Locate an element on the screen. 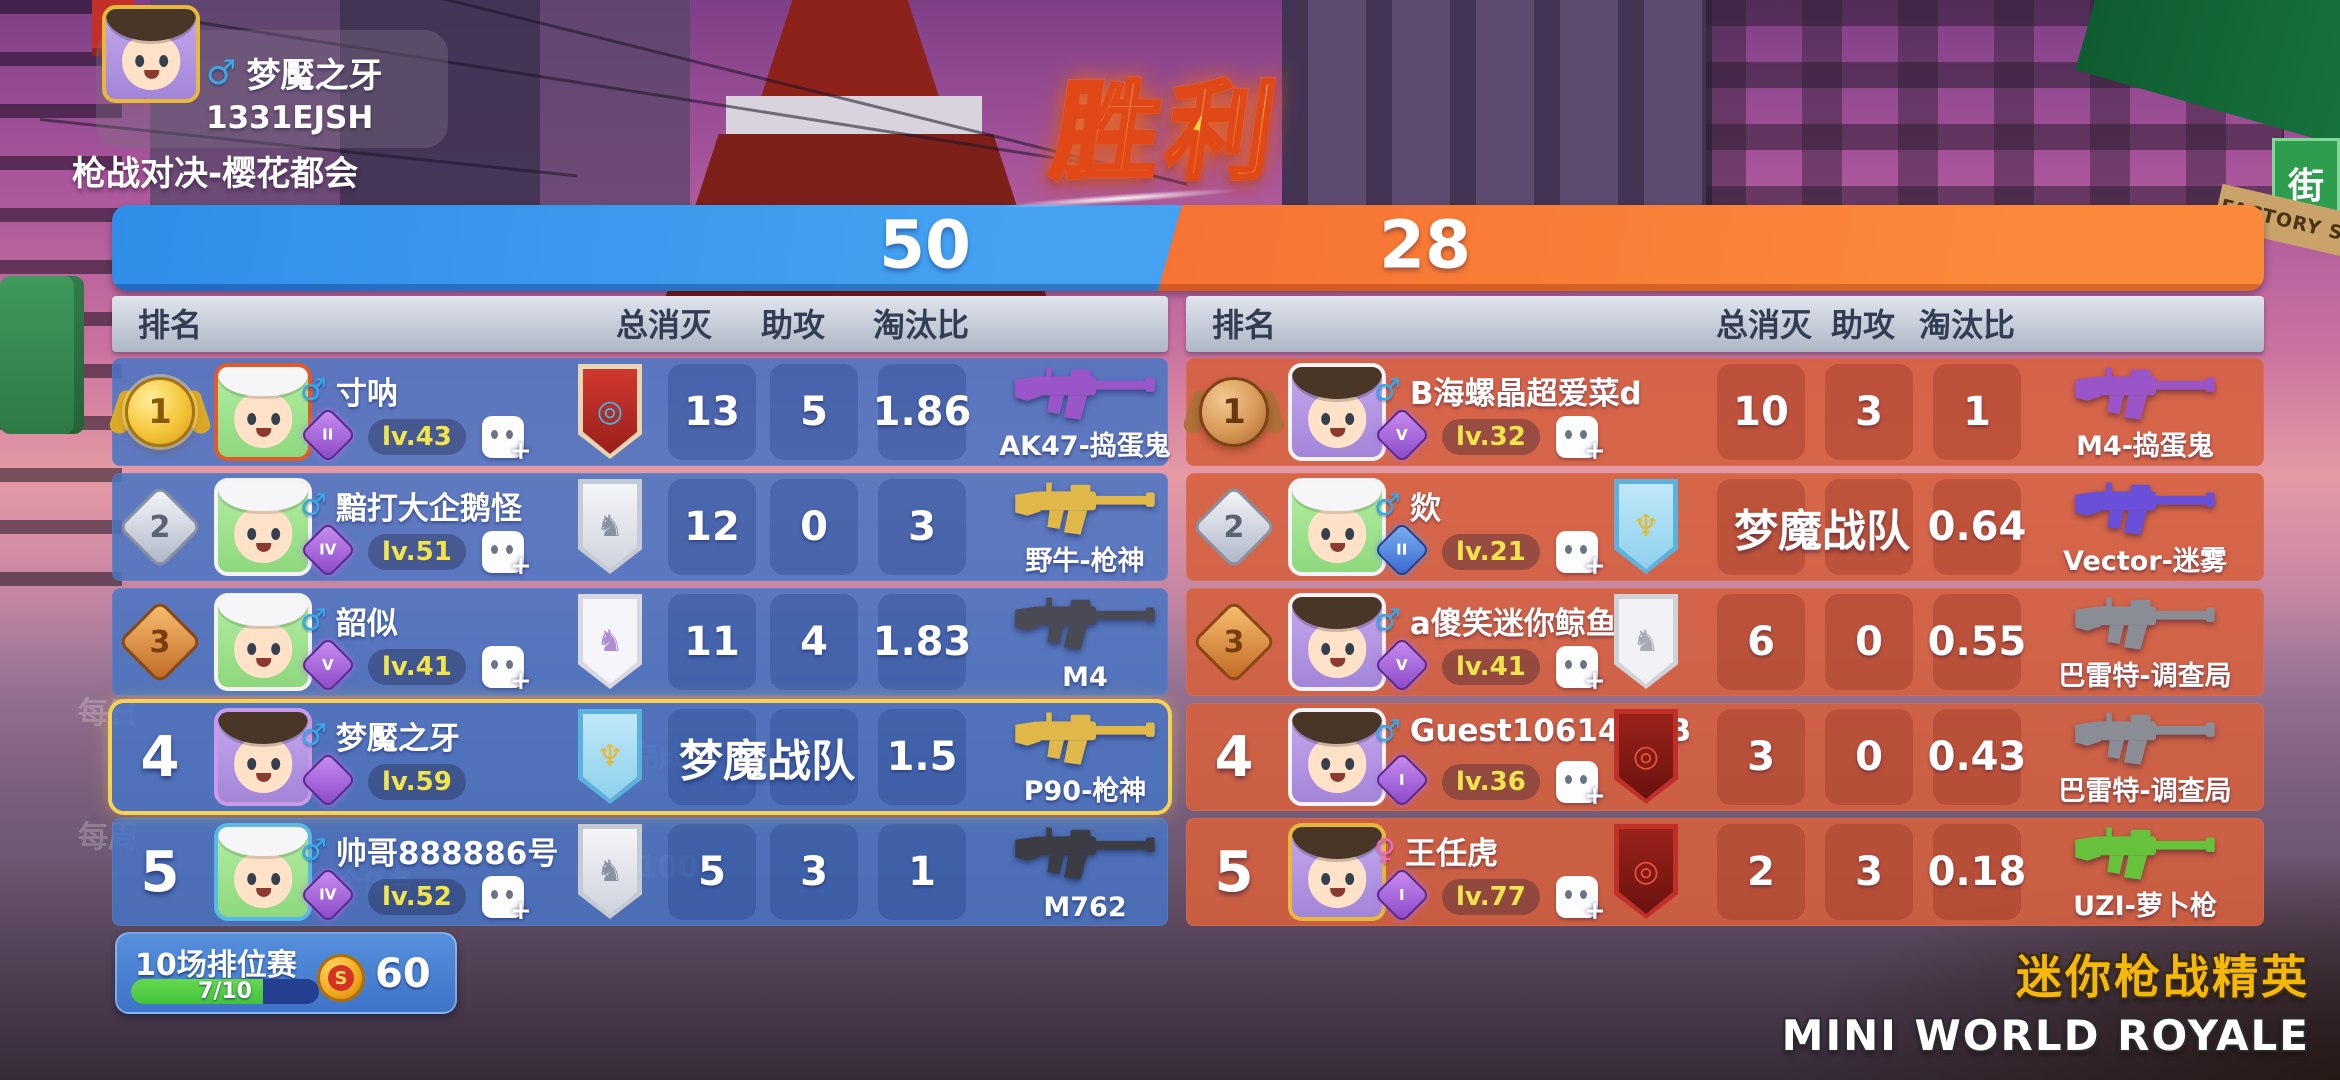 This screenshot has height=1080, width=2340. progress-bar: 7/10 is located at coordinates (225, 991).